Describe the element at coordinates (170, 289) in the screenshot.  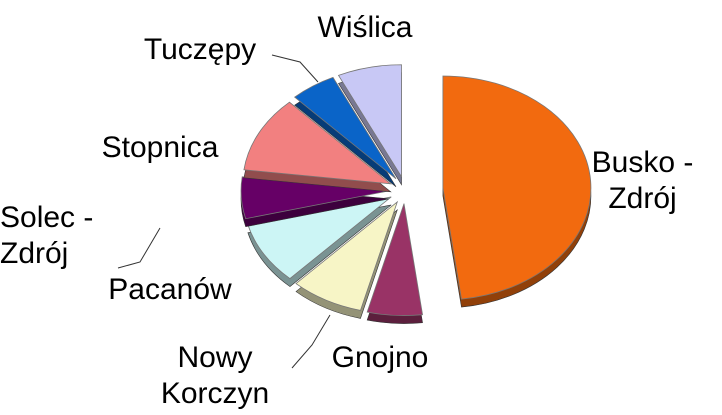
I see `slice-label: Pacanów` at that location.